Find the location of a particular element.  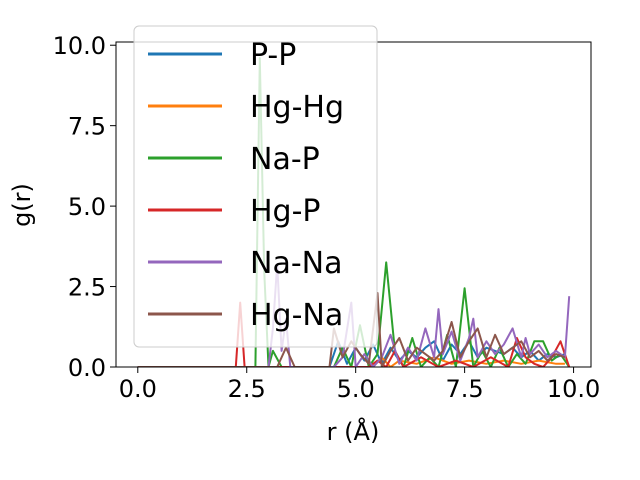

legend-label-p-p: P-P is located at coordinates (273, 55).